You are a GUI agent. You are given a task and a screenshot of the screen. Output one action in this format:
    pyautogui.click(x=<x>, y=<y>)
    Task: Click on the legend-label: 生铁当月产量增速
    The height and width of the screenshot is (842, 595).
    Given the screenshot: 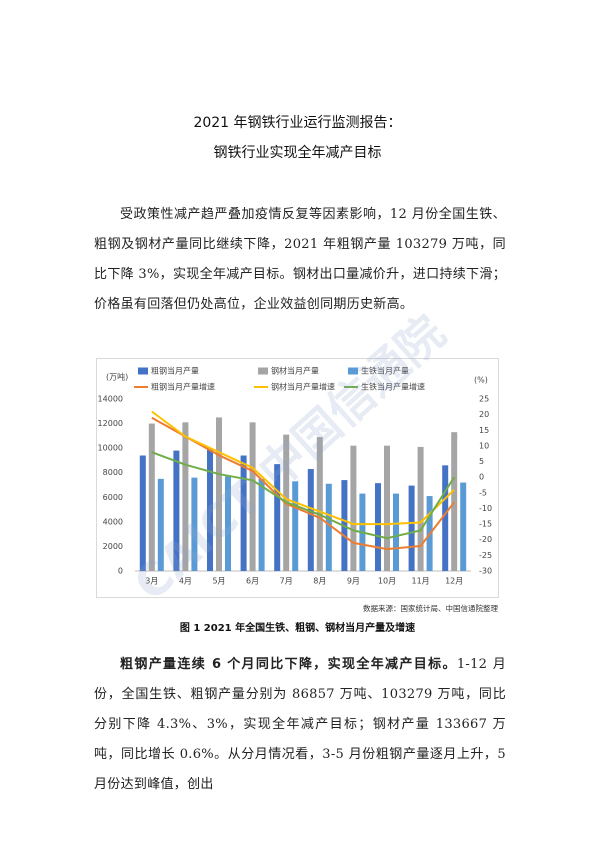 What is the action you would take?
    pyautogui.click(x=393, y=387)
    